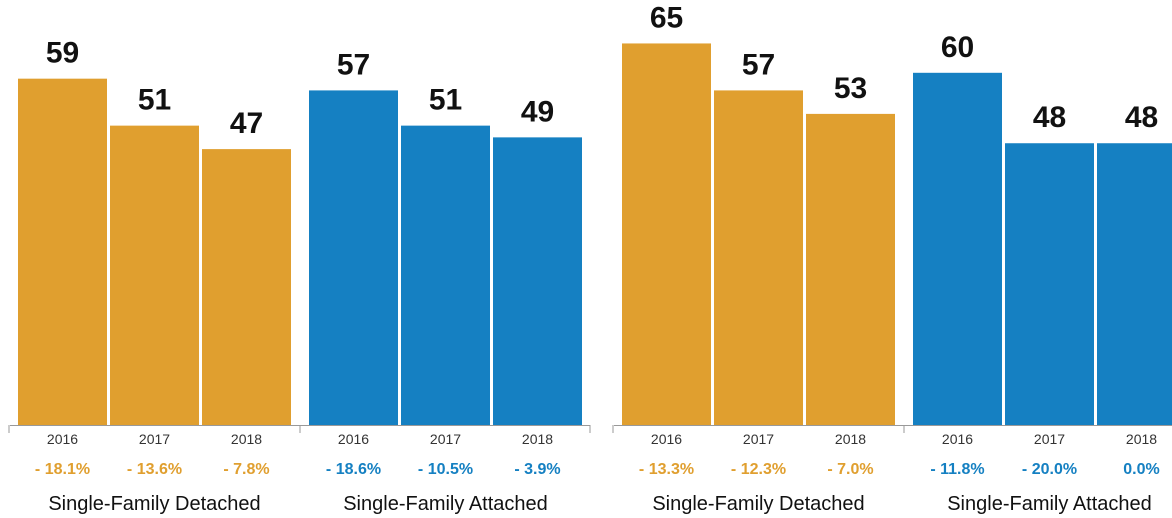 The width and height of the screenshot is (1172, 518). I want to click on bar-value-label: 60, so click(957, 47).